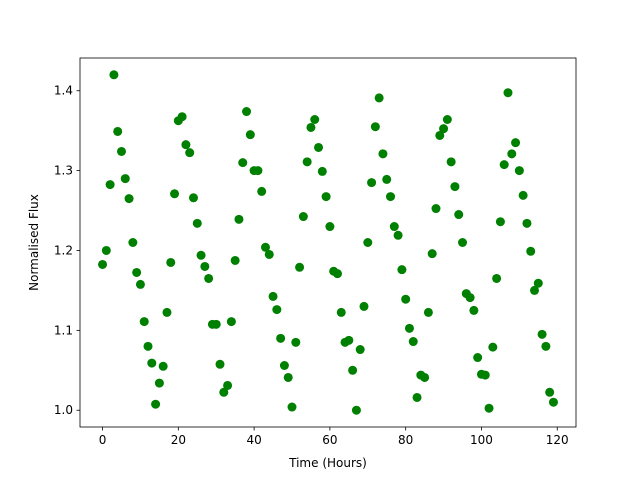 This screenshot has height=480, width=640. What do you see at coordinates (253, 440) in the screenshot?
I see `x-tick-label: 40` at bounding box center [253, 440].